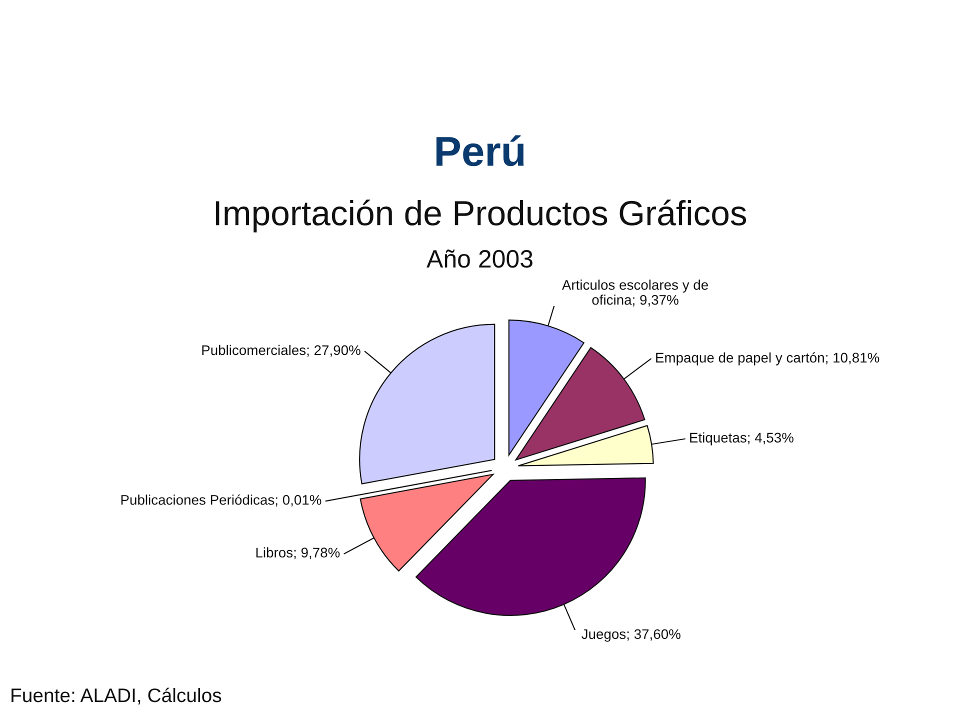 The height and width of the screenshot is (720, 960). Describe the element at coordinates (479, 259) in the screenshot. I see `text: Año 2003` at that location.